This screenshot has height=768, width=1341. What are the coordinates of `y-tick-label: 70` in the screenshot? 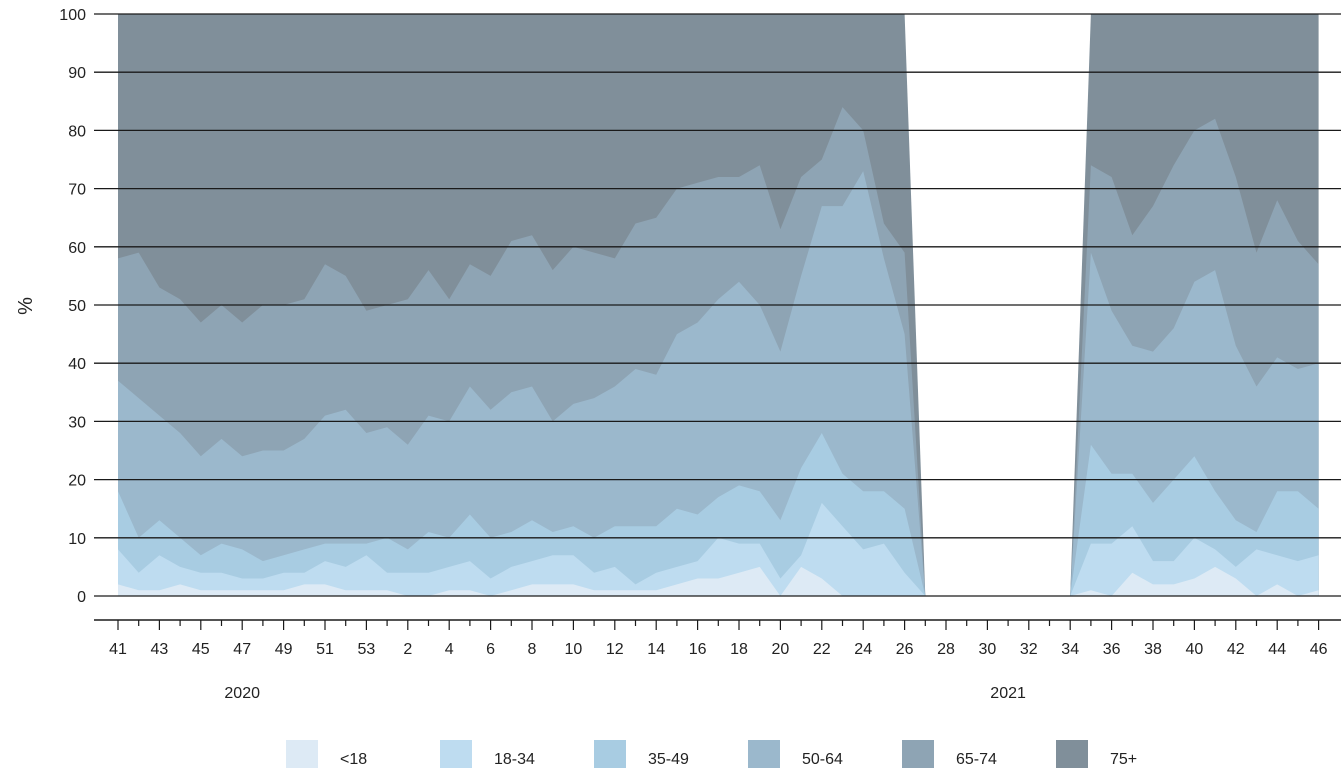 It's located at (77, 190).